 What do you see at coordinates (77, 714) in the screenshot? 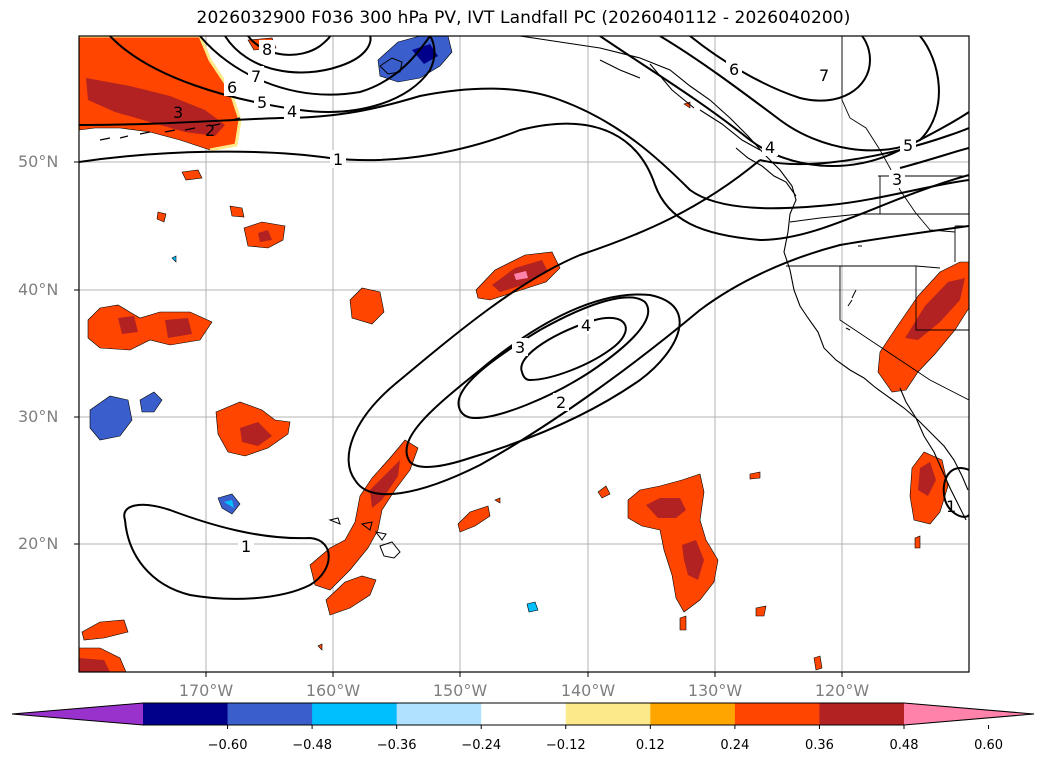
I see `colorbar-extend-min` at bounding box center [77, 714].